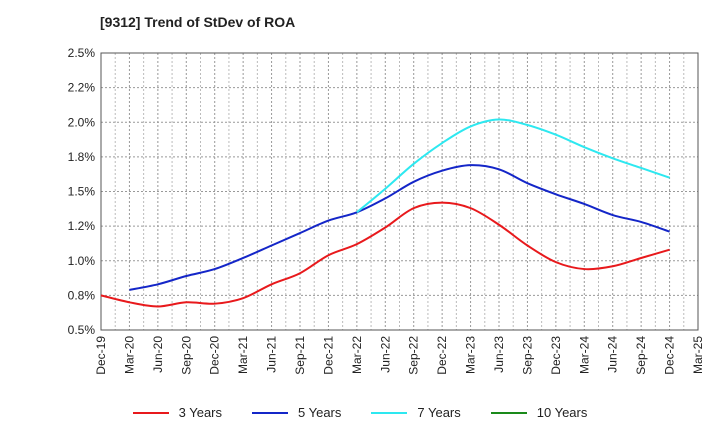  I want to click on y-tick-label: 1.0%, so click(82, 261).